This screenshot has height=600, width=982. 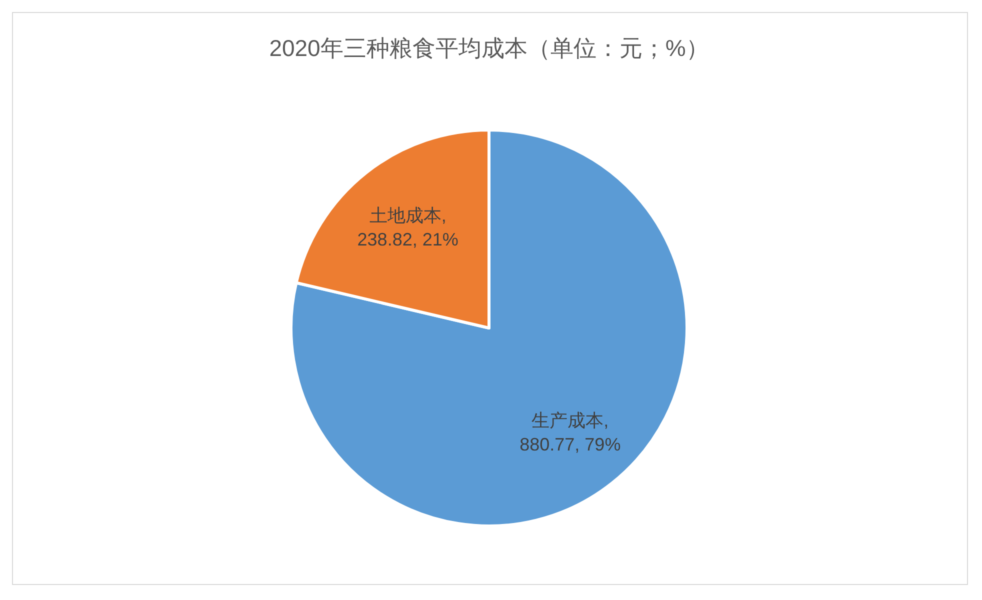 I want to click on slice-label: 土地成本, 238.82, 21%, so click(x=407, y=228).